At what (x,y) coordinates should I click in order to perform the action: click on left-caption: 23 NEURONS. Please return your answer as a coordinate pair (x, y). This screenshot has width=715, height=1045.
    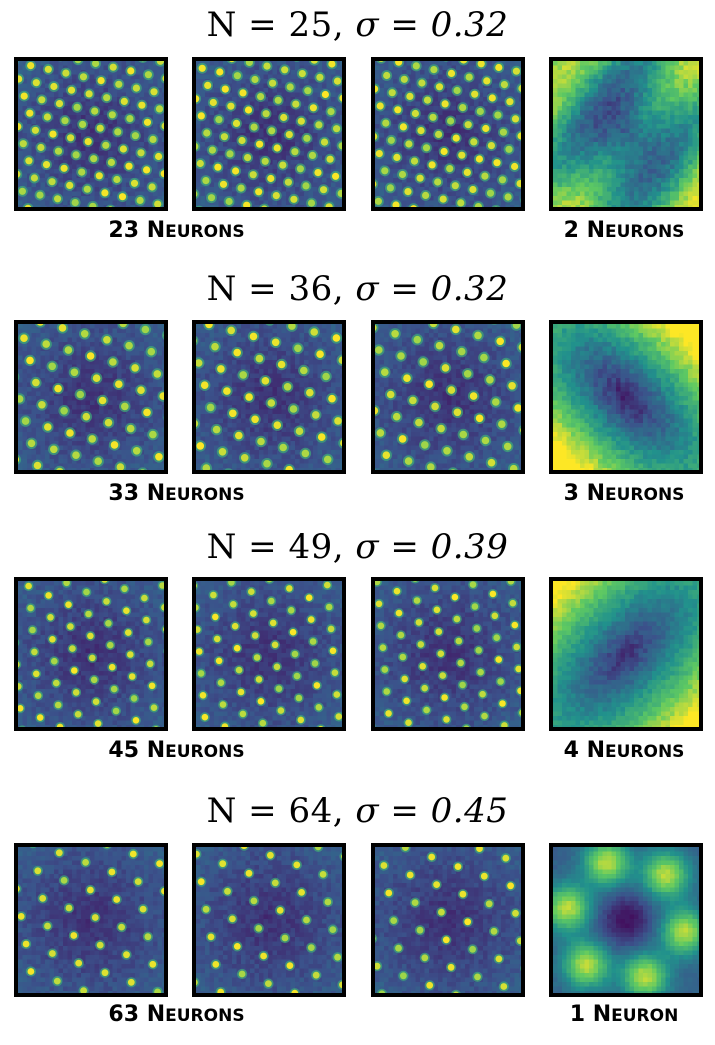
    Looking at the image, I should click on (176, 230).